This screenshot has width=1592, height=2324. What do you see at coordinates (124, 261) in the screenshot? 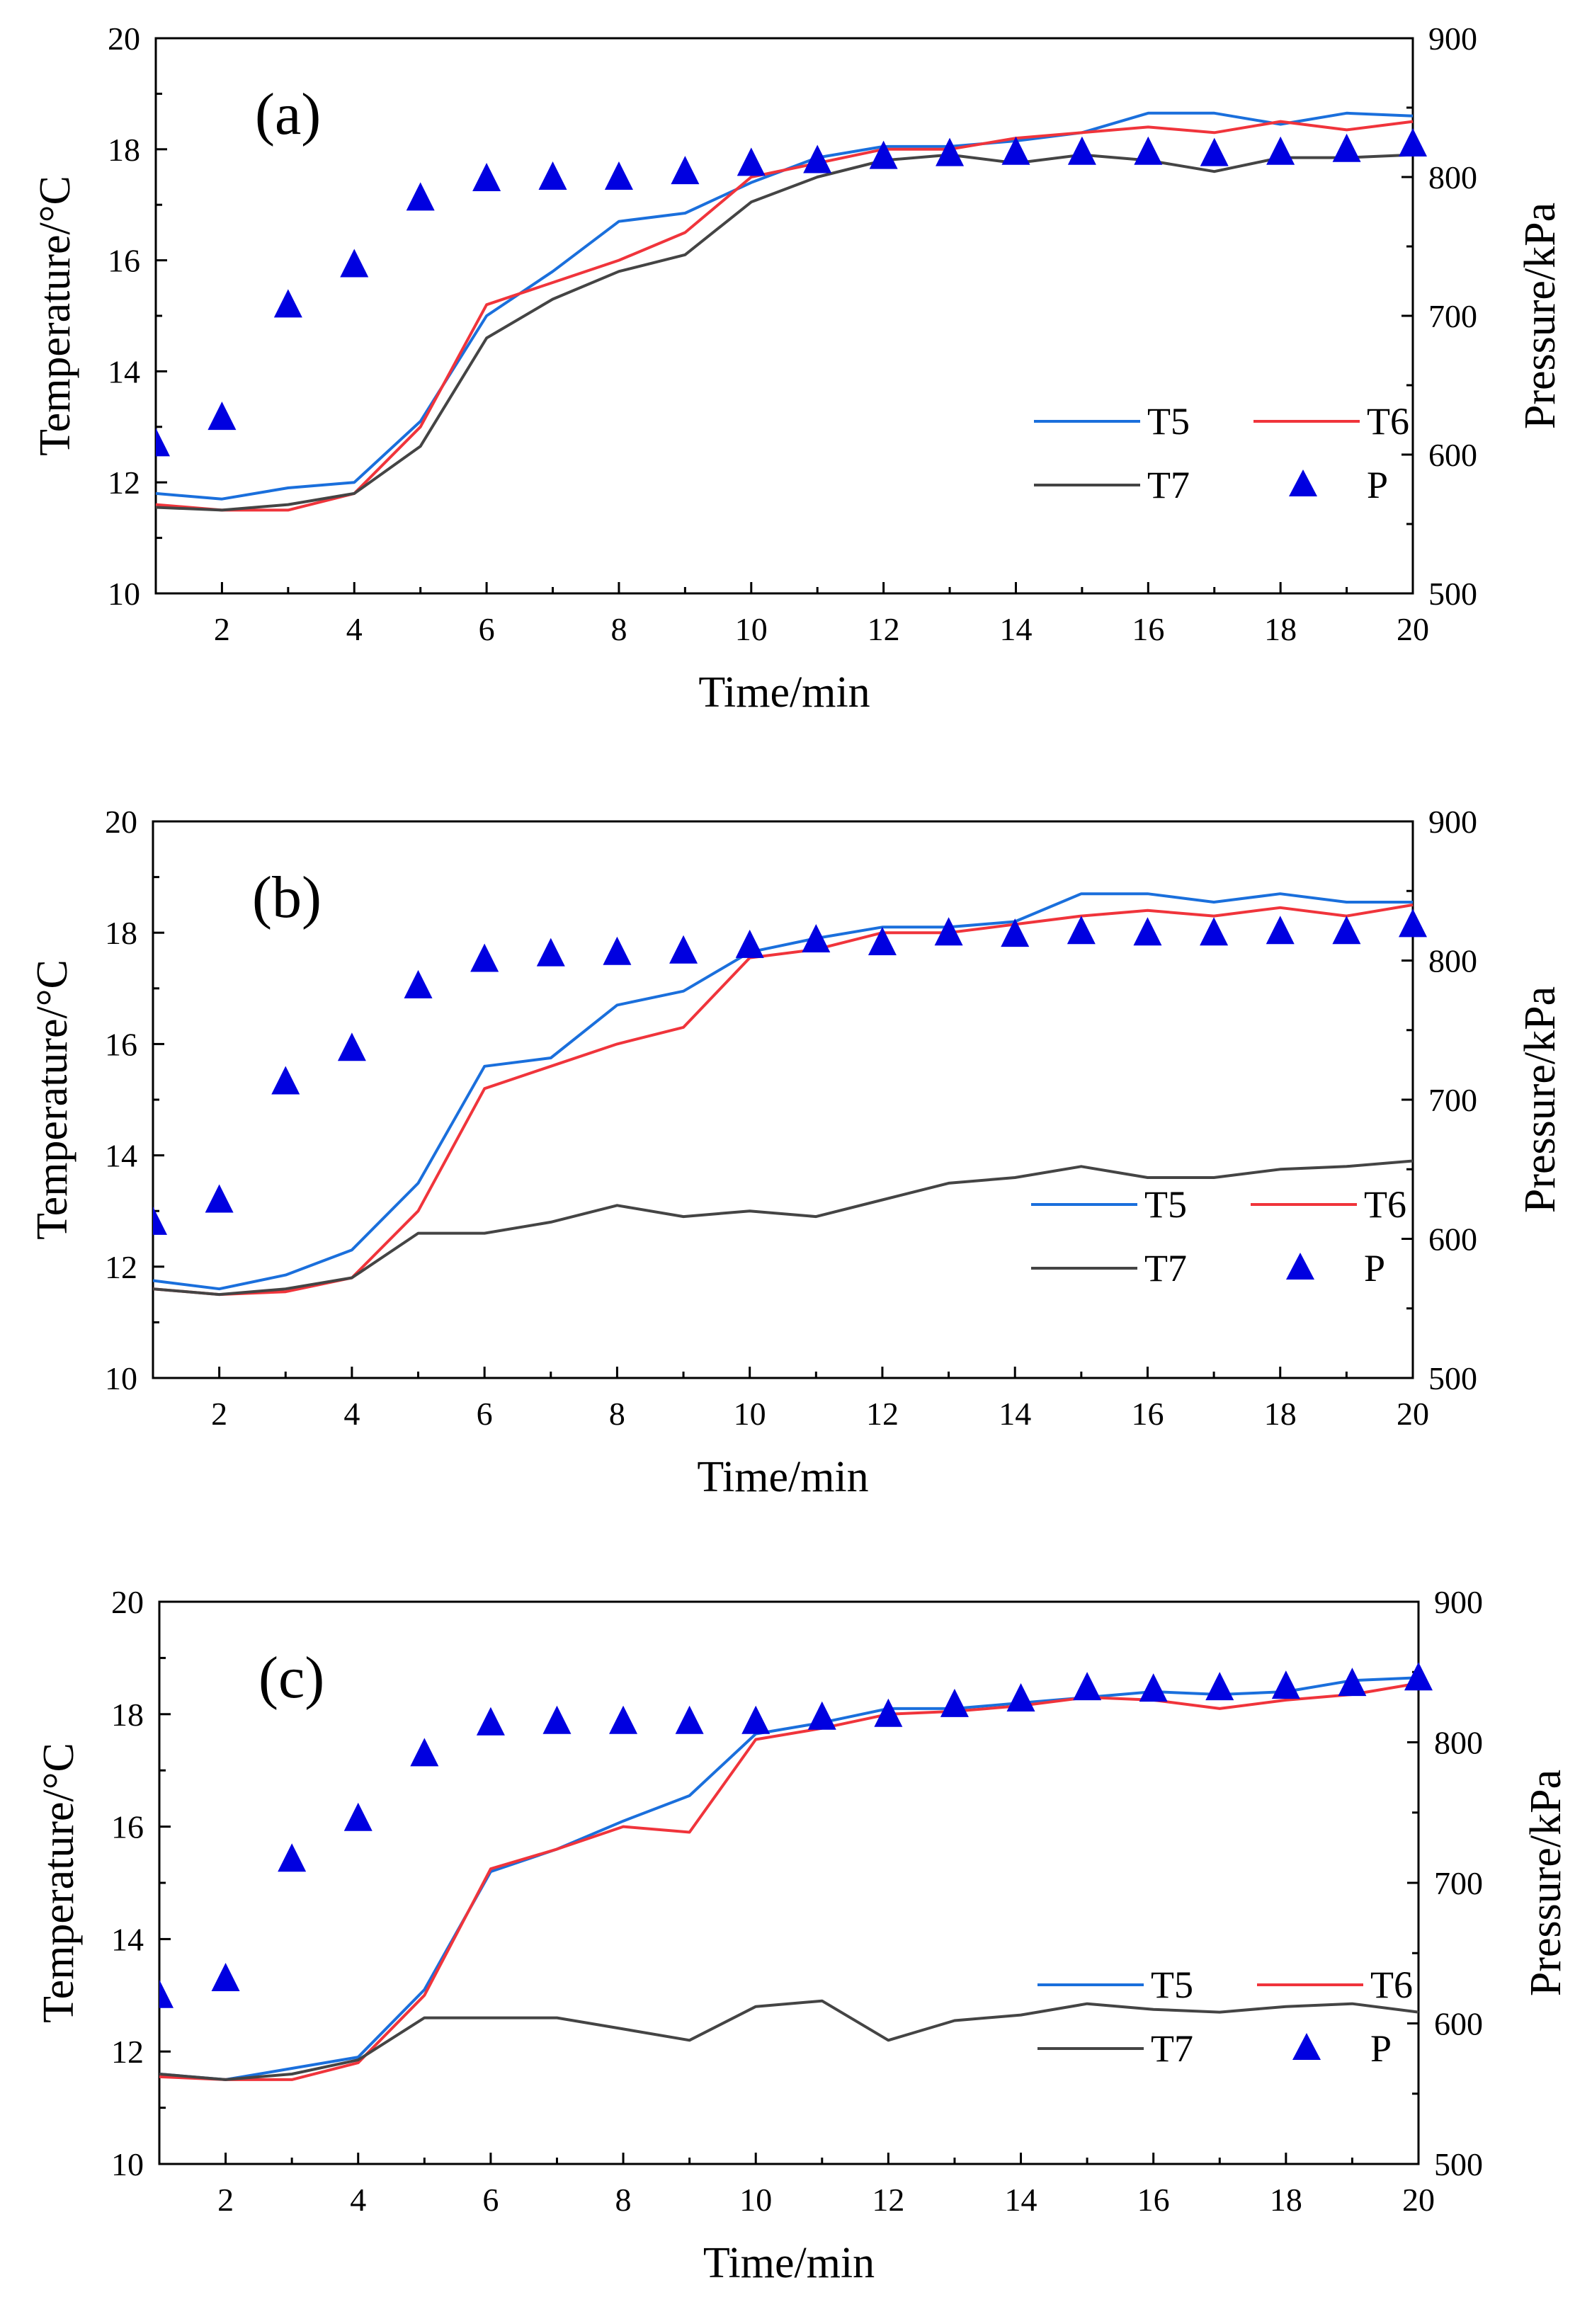
I see `y-tick-label: 16` at bounding box center [124, 261].